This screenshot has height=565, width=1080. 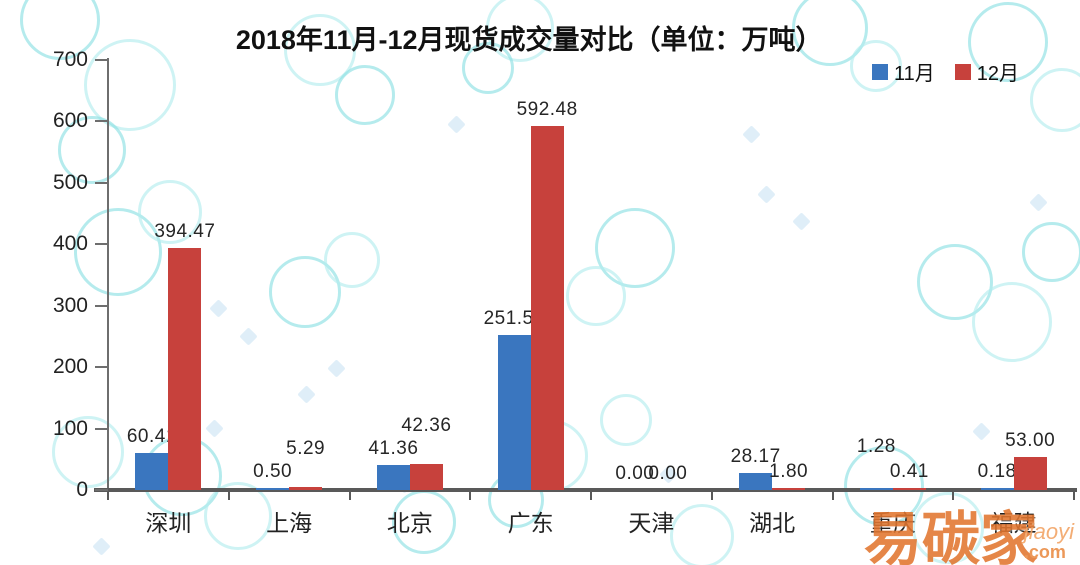 I want to click on bar-12月-广东, so click(x=547, y=308).